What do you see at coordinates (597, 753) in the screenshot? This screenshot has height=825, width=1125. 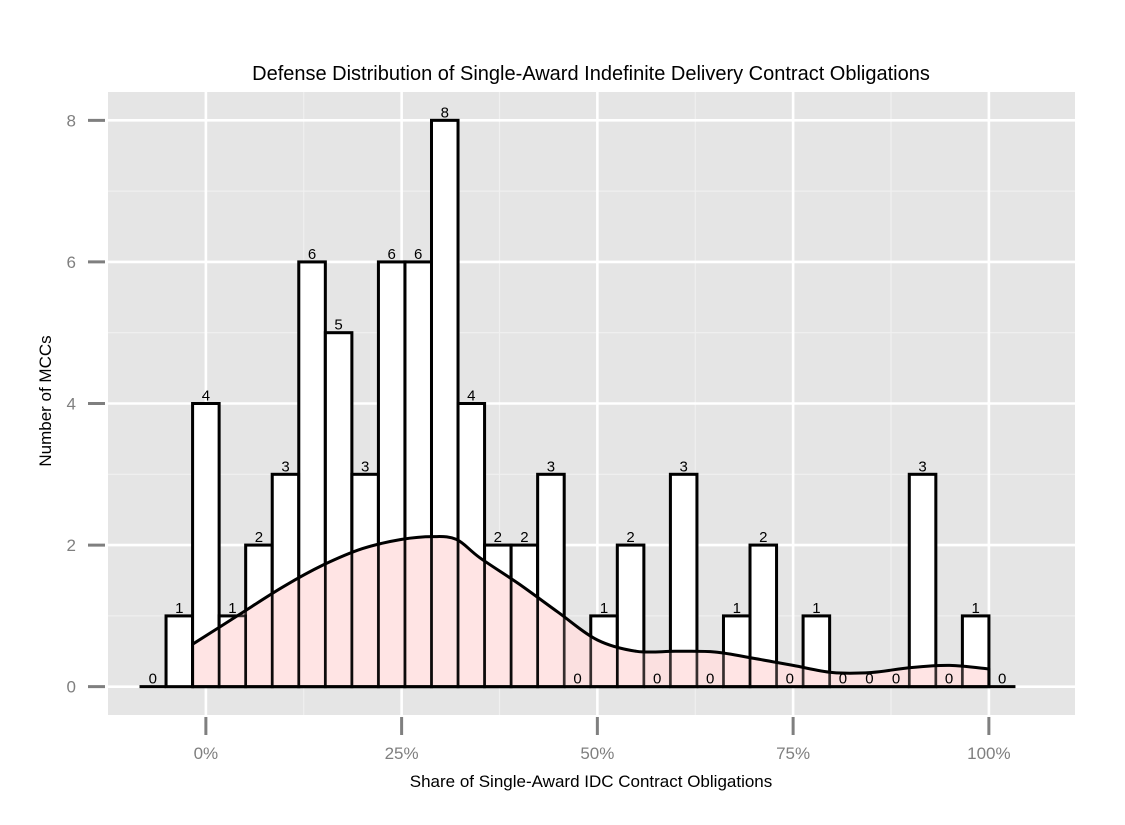 I see `x-tick-label: 50%` at bounding box center [597, 753].